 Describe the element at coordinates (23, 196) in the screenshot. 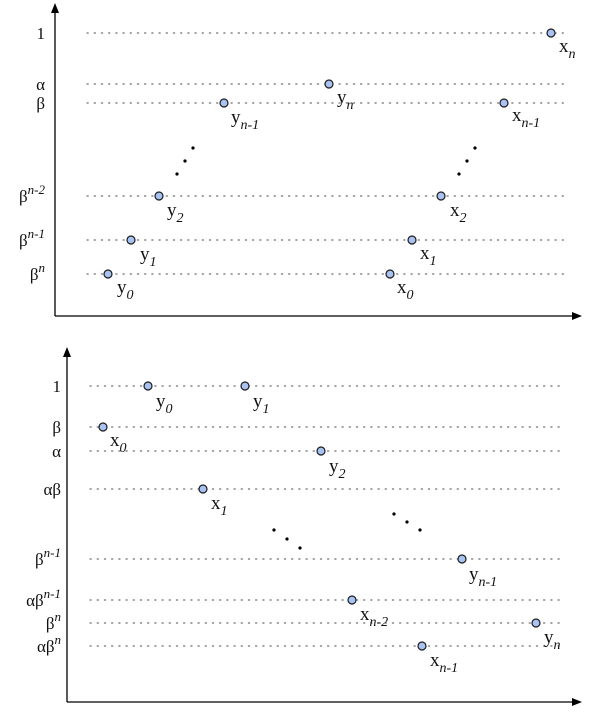

I see `level-label-beta_n_minus_2-base: β` at that location.